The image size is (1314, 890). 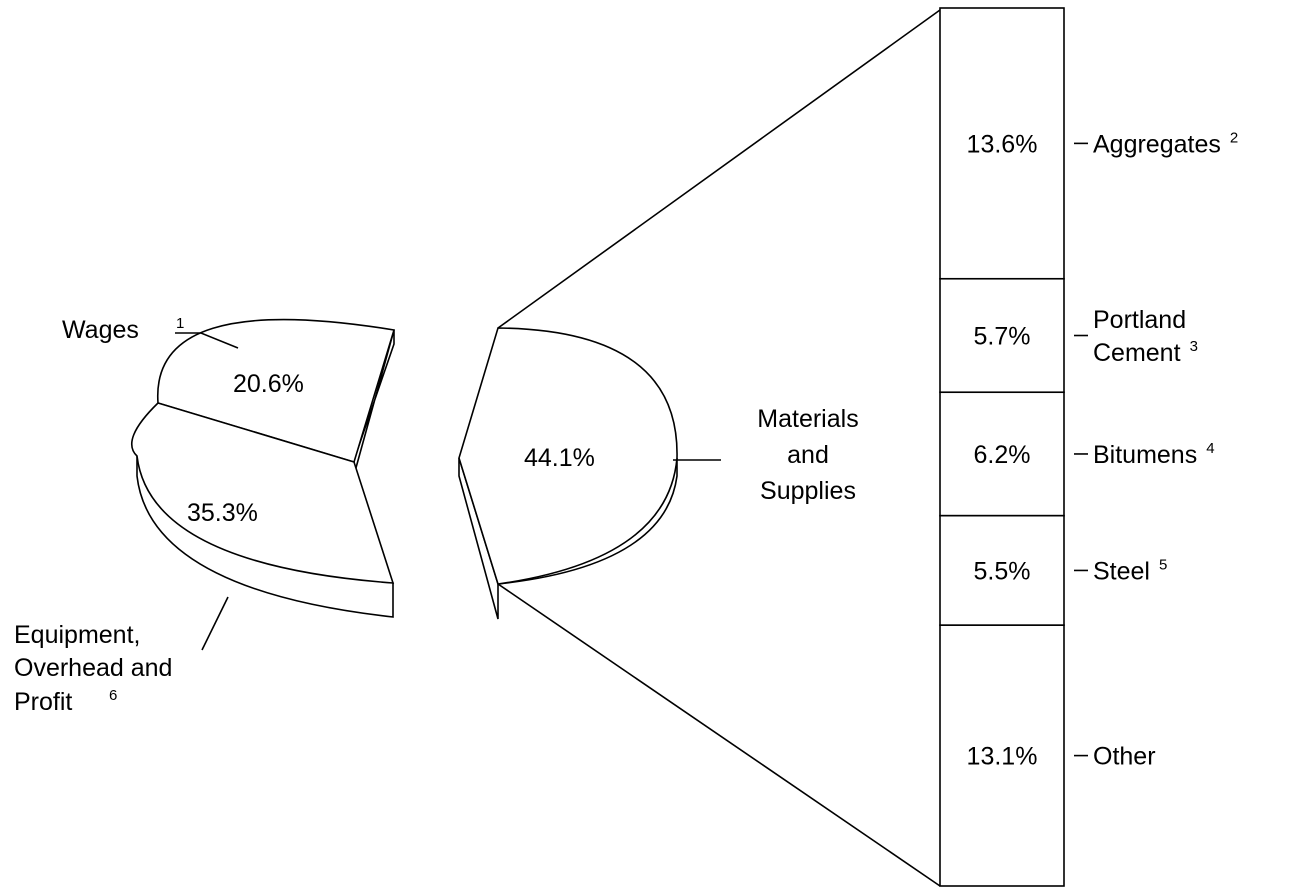 What do you see at coordinates (559, 458) in the screenshot?
I see `pie-value-materials: 44.1%` at bounding box center [559, 458].